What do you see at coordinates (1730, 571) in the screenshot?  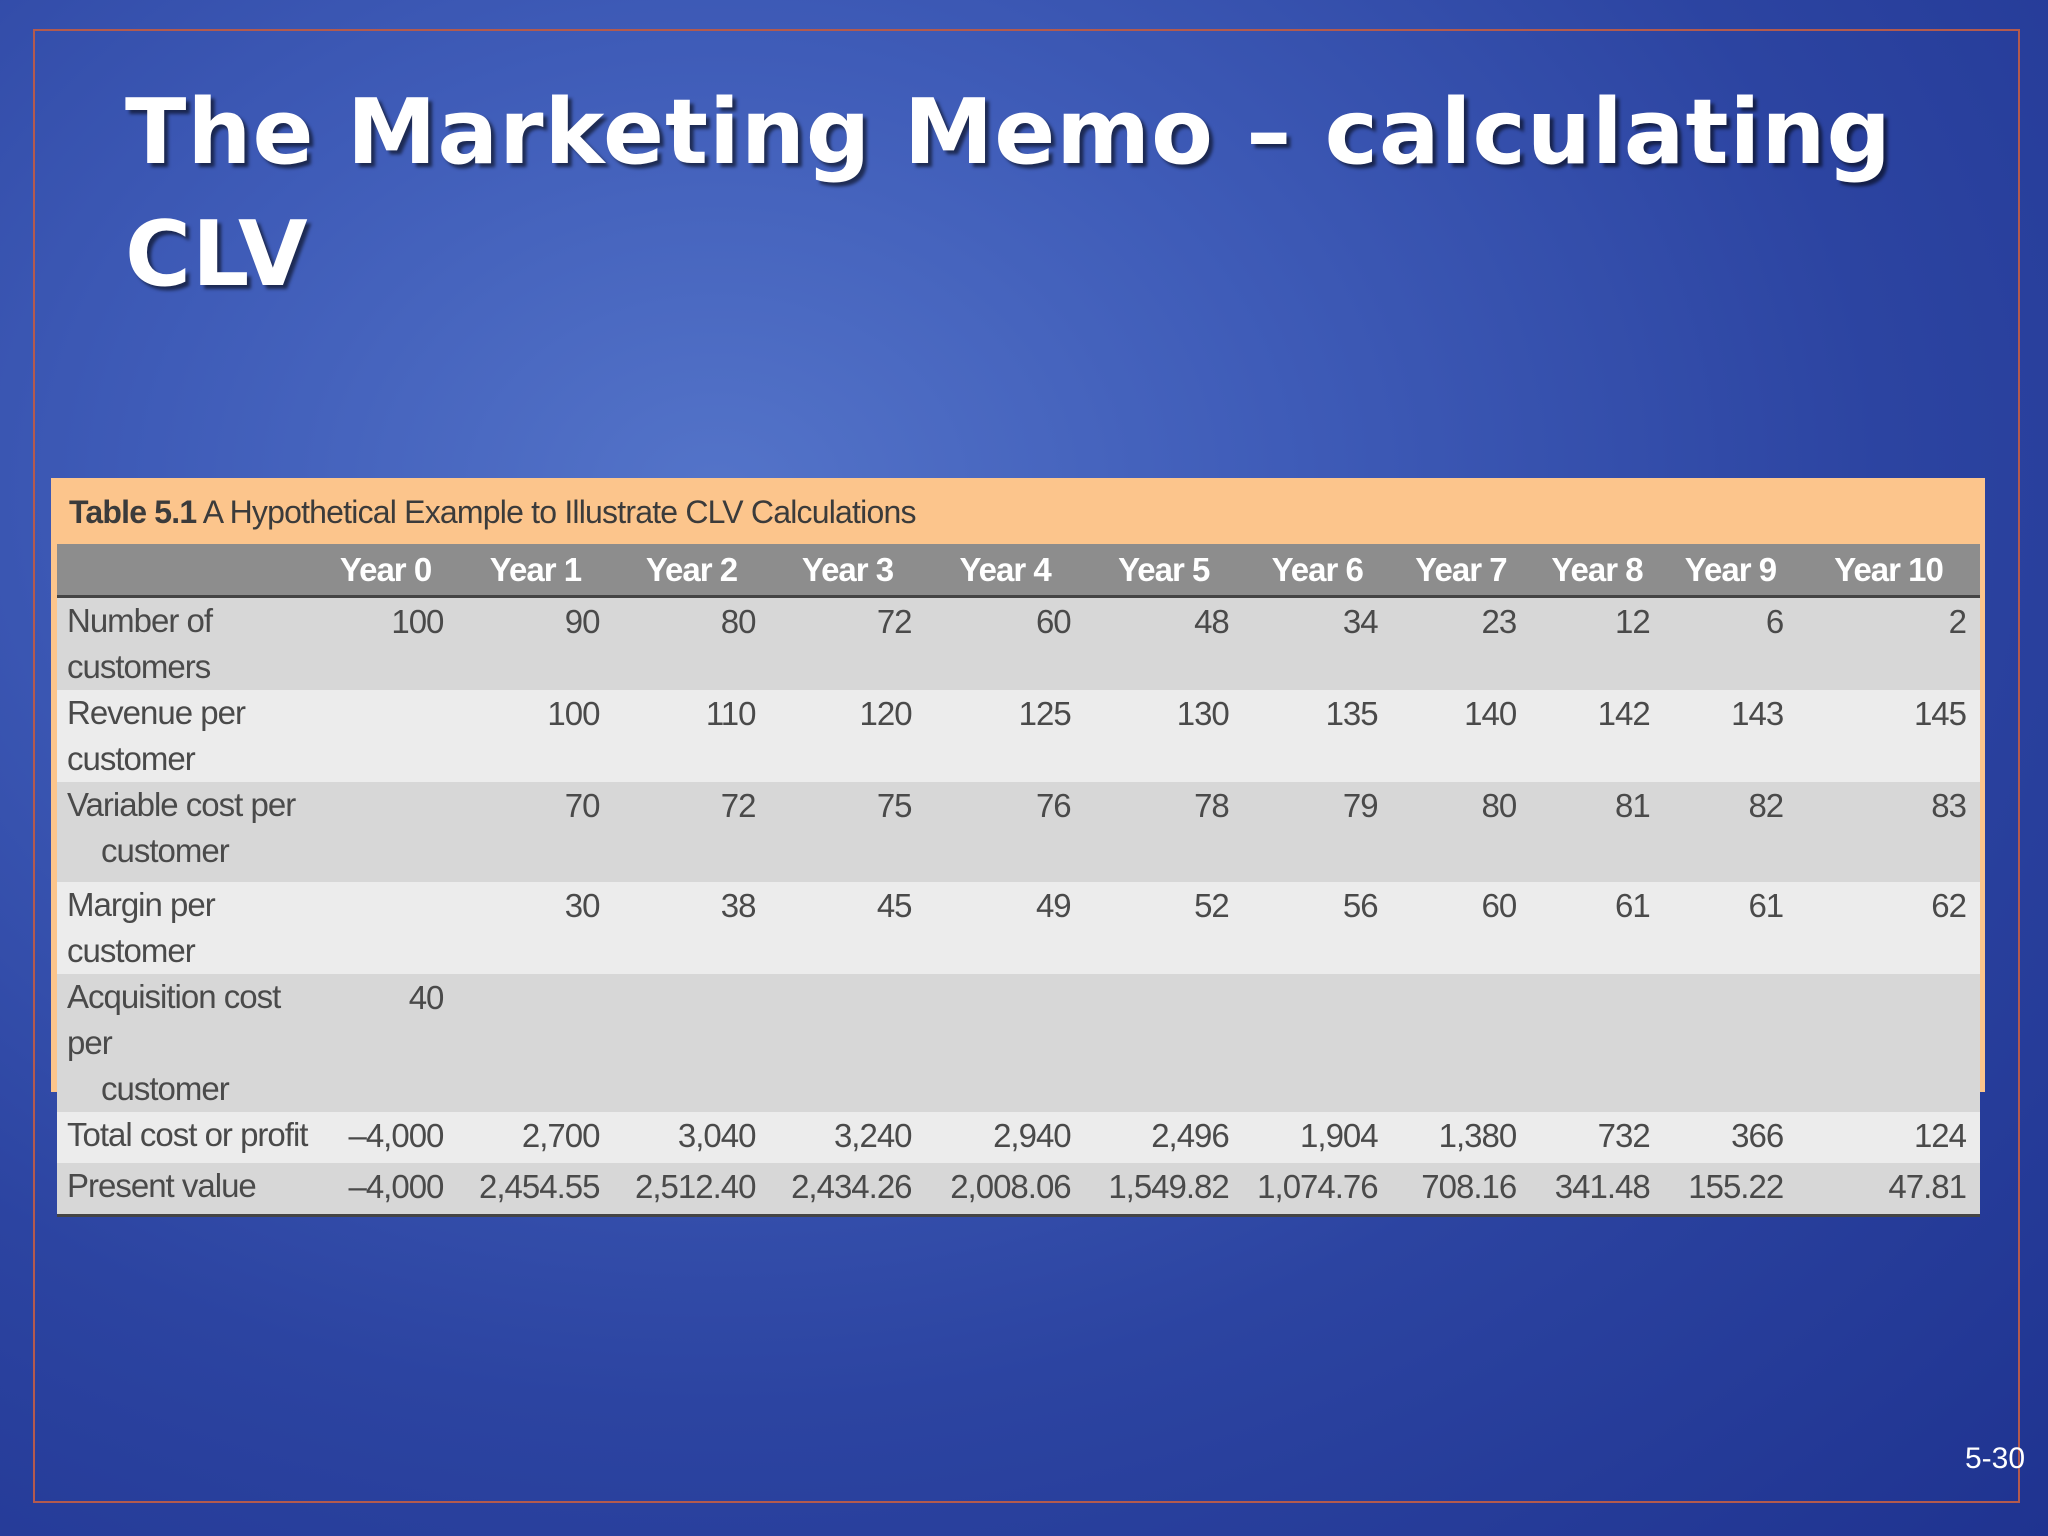 I see `header-cell: Year 9` at bounding box center [1730, 571].